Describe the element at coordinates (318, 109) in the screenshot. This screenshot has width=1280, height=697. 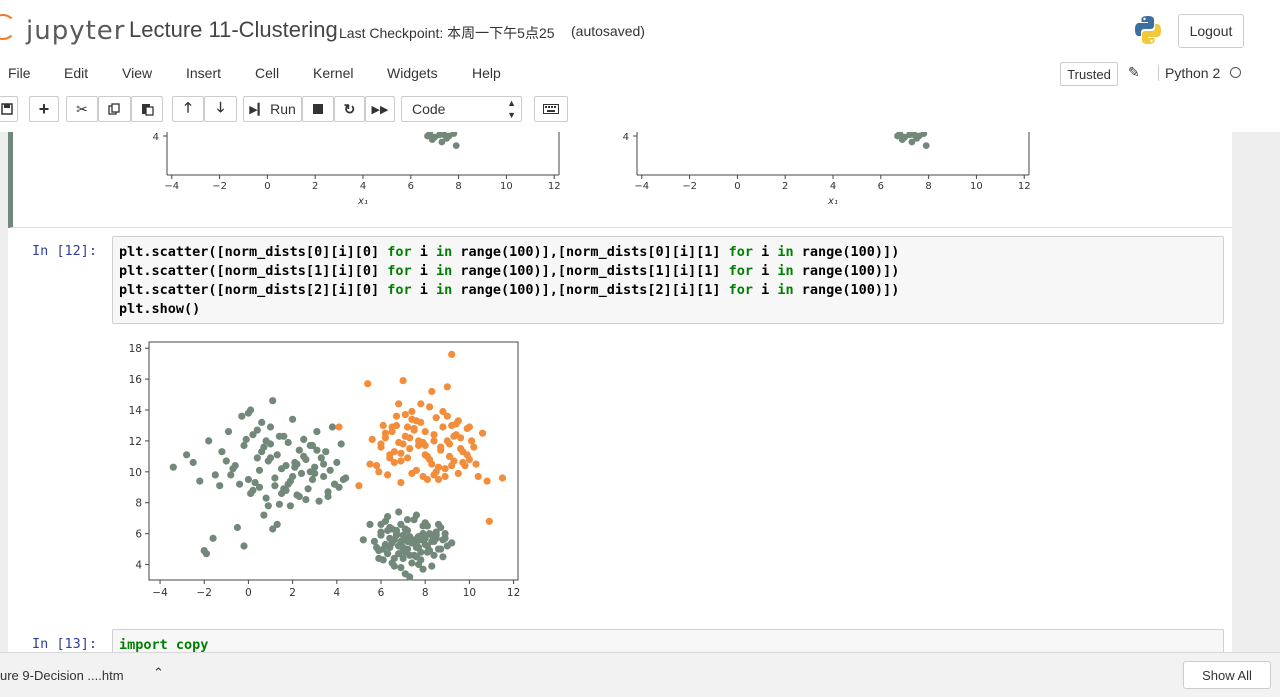
I see `interrupt-kernel-button` at that location.